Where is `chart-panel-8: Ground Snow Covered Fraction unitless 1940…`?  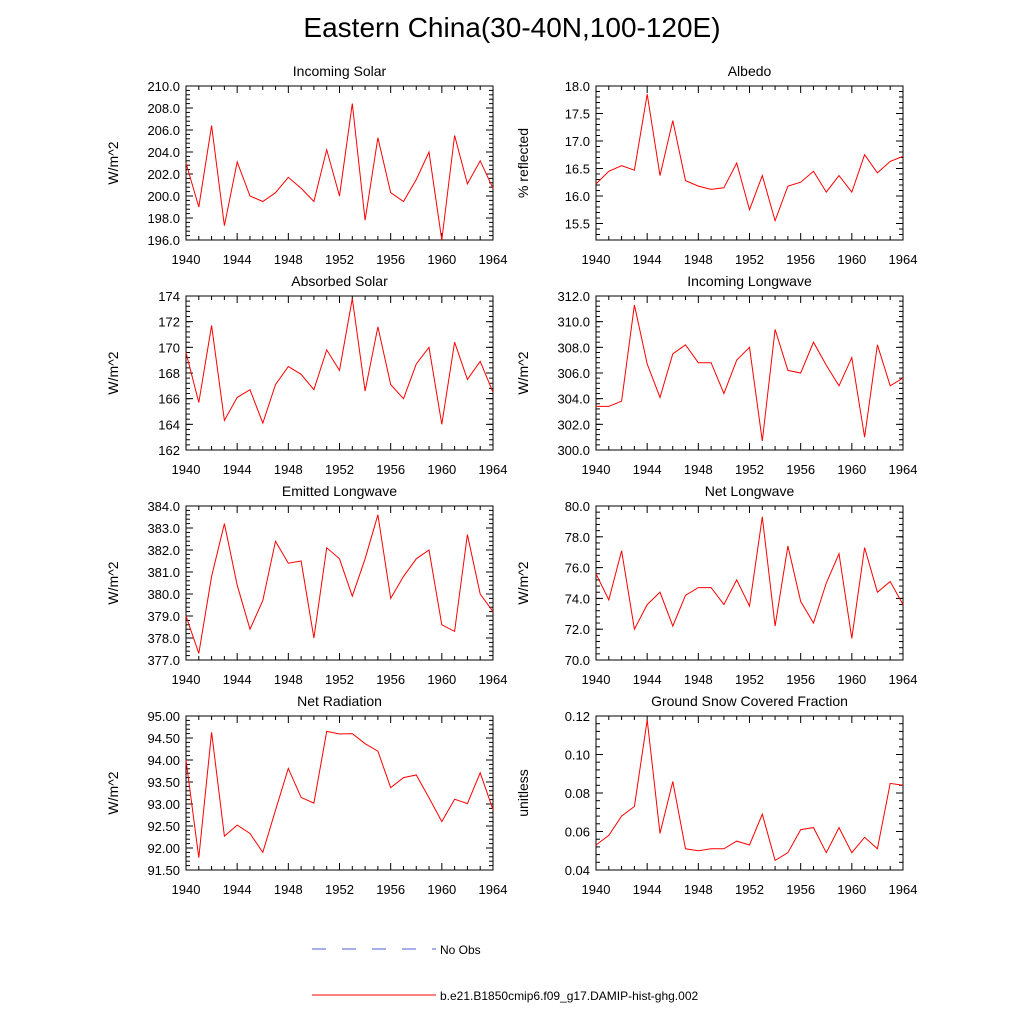 chart-panel-8: Ground Snow Covered Fraction unitless 1940… is located at coordinates (716, 795).